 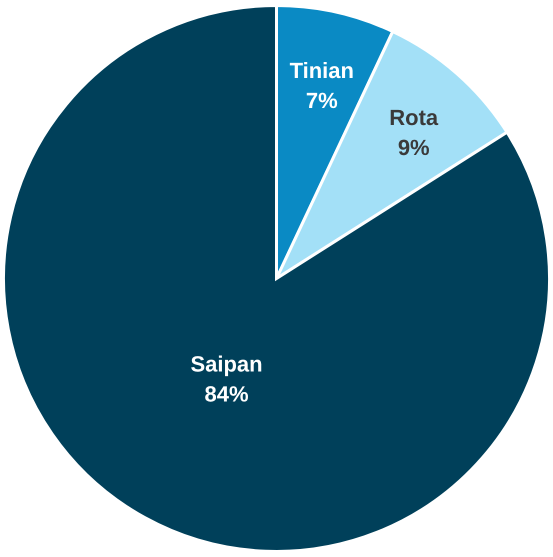 What do you see at coordinates (414, 147) in the screenshot?
I see `data-label: 9%` at bounding box center [414, 147].